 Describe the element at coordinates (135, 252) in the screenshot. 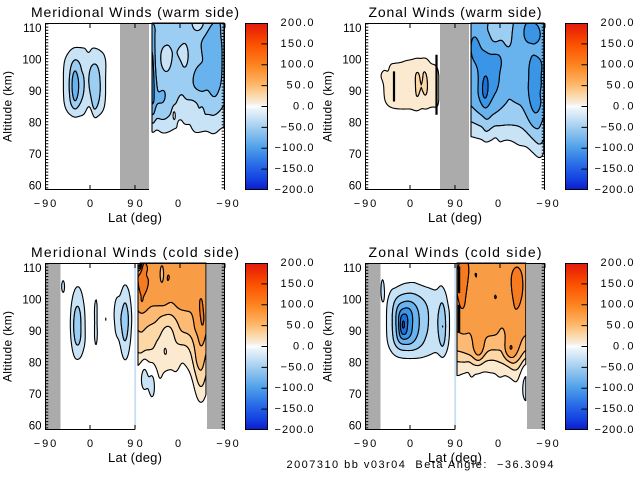

I see `svg-text: Meridional Winds (cold side)` at that location.